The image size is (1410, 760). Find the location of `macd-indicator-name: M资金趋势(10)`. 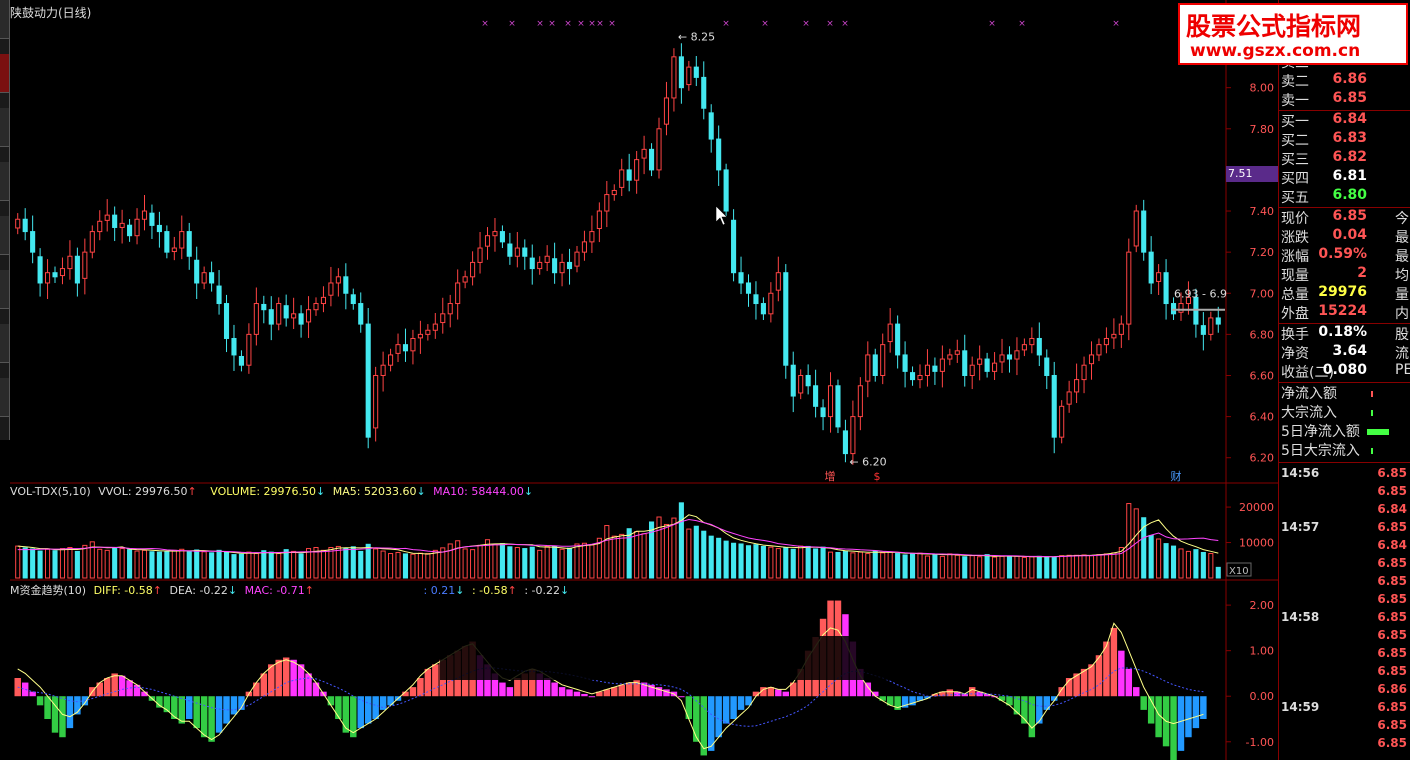

macd-indicator-name: M资金趋势(10) is located at coordinates (48, 590).